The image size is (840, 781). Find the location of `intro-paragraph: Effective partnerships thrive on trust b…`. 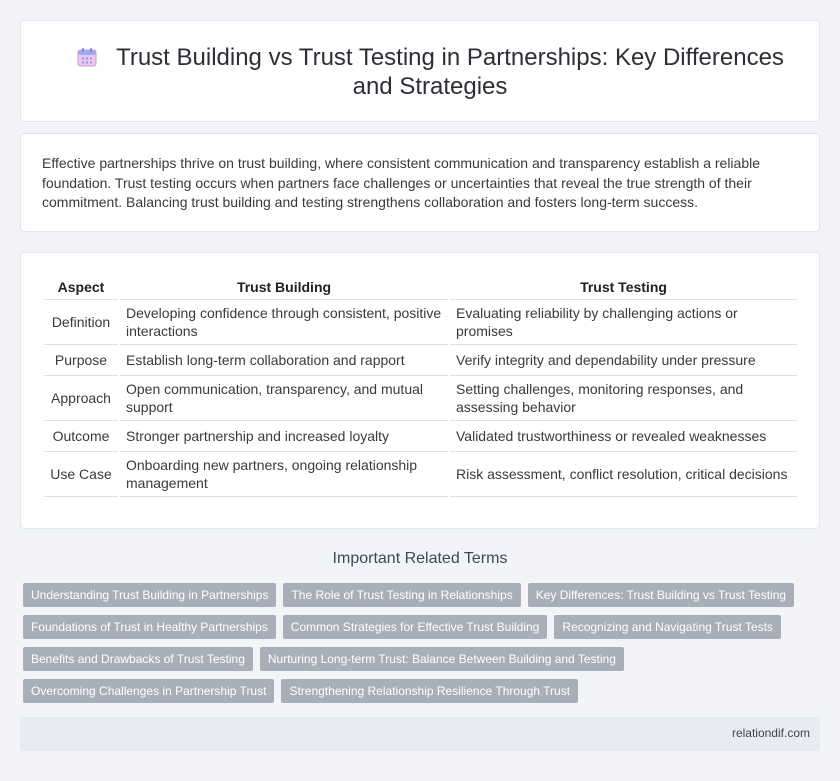

intro-paragraph: Effective partnerships thrive on trust b… is located at coordinates (401, 182).